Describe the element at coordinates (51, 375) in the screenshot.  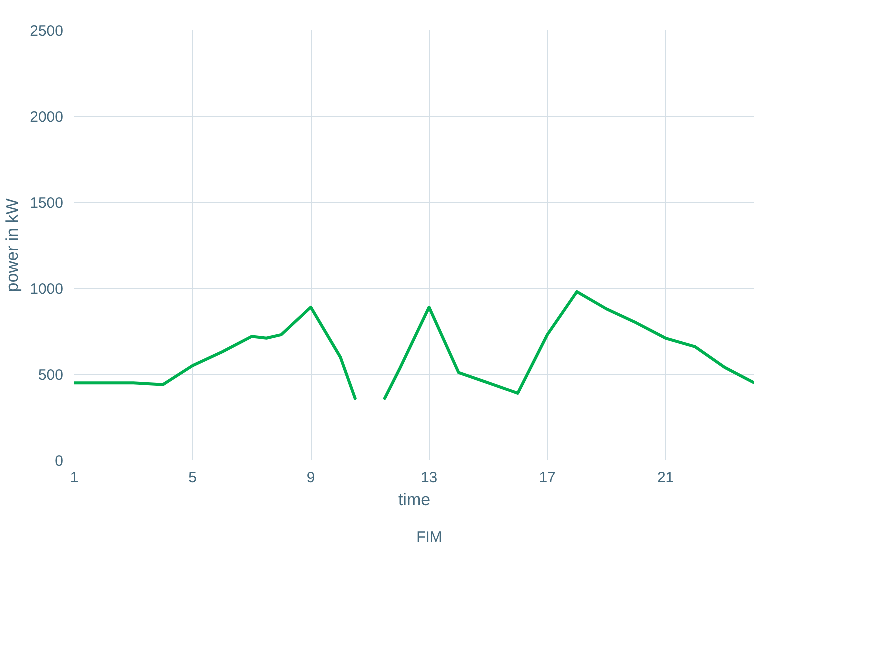
I see `y-tick-label: 500` at that location.